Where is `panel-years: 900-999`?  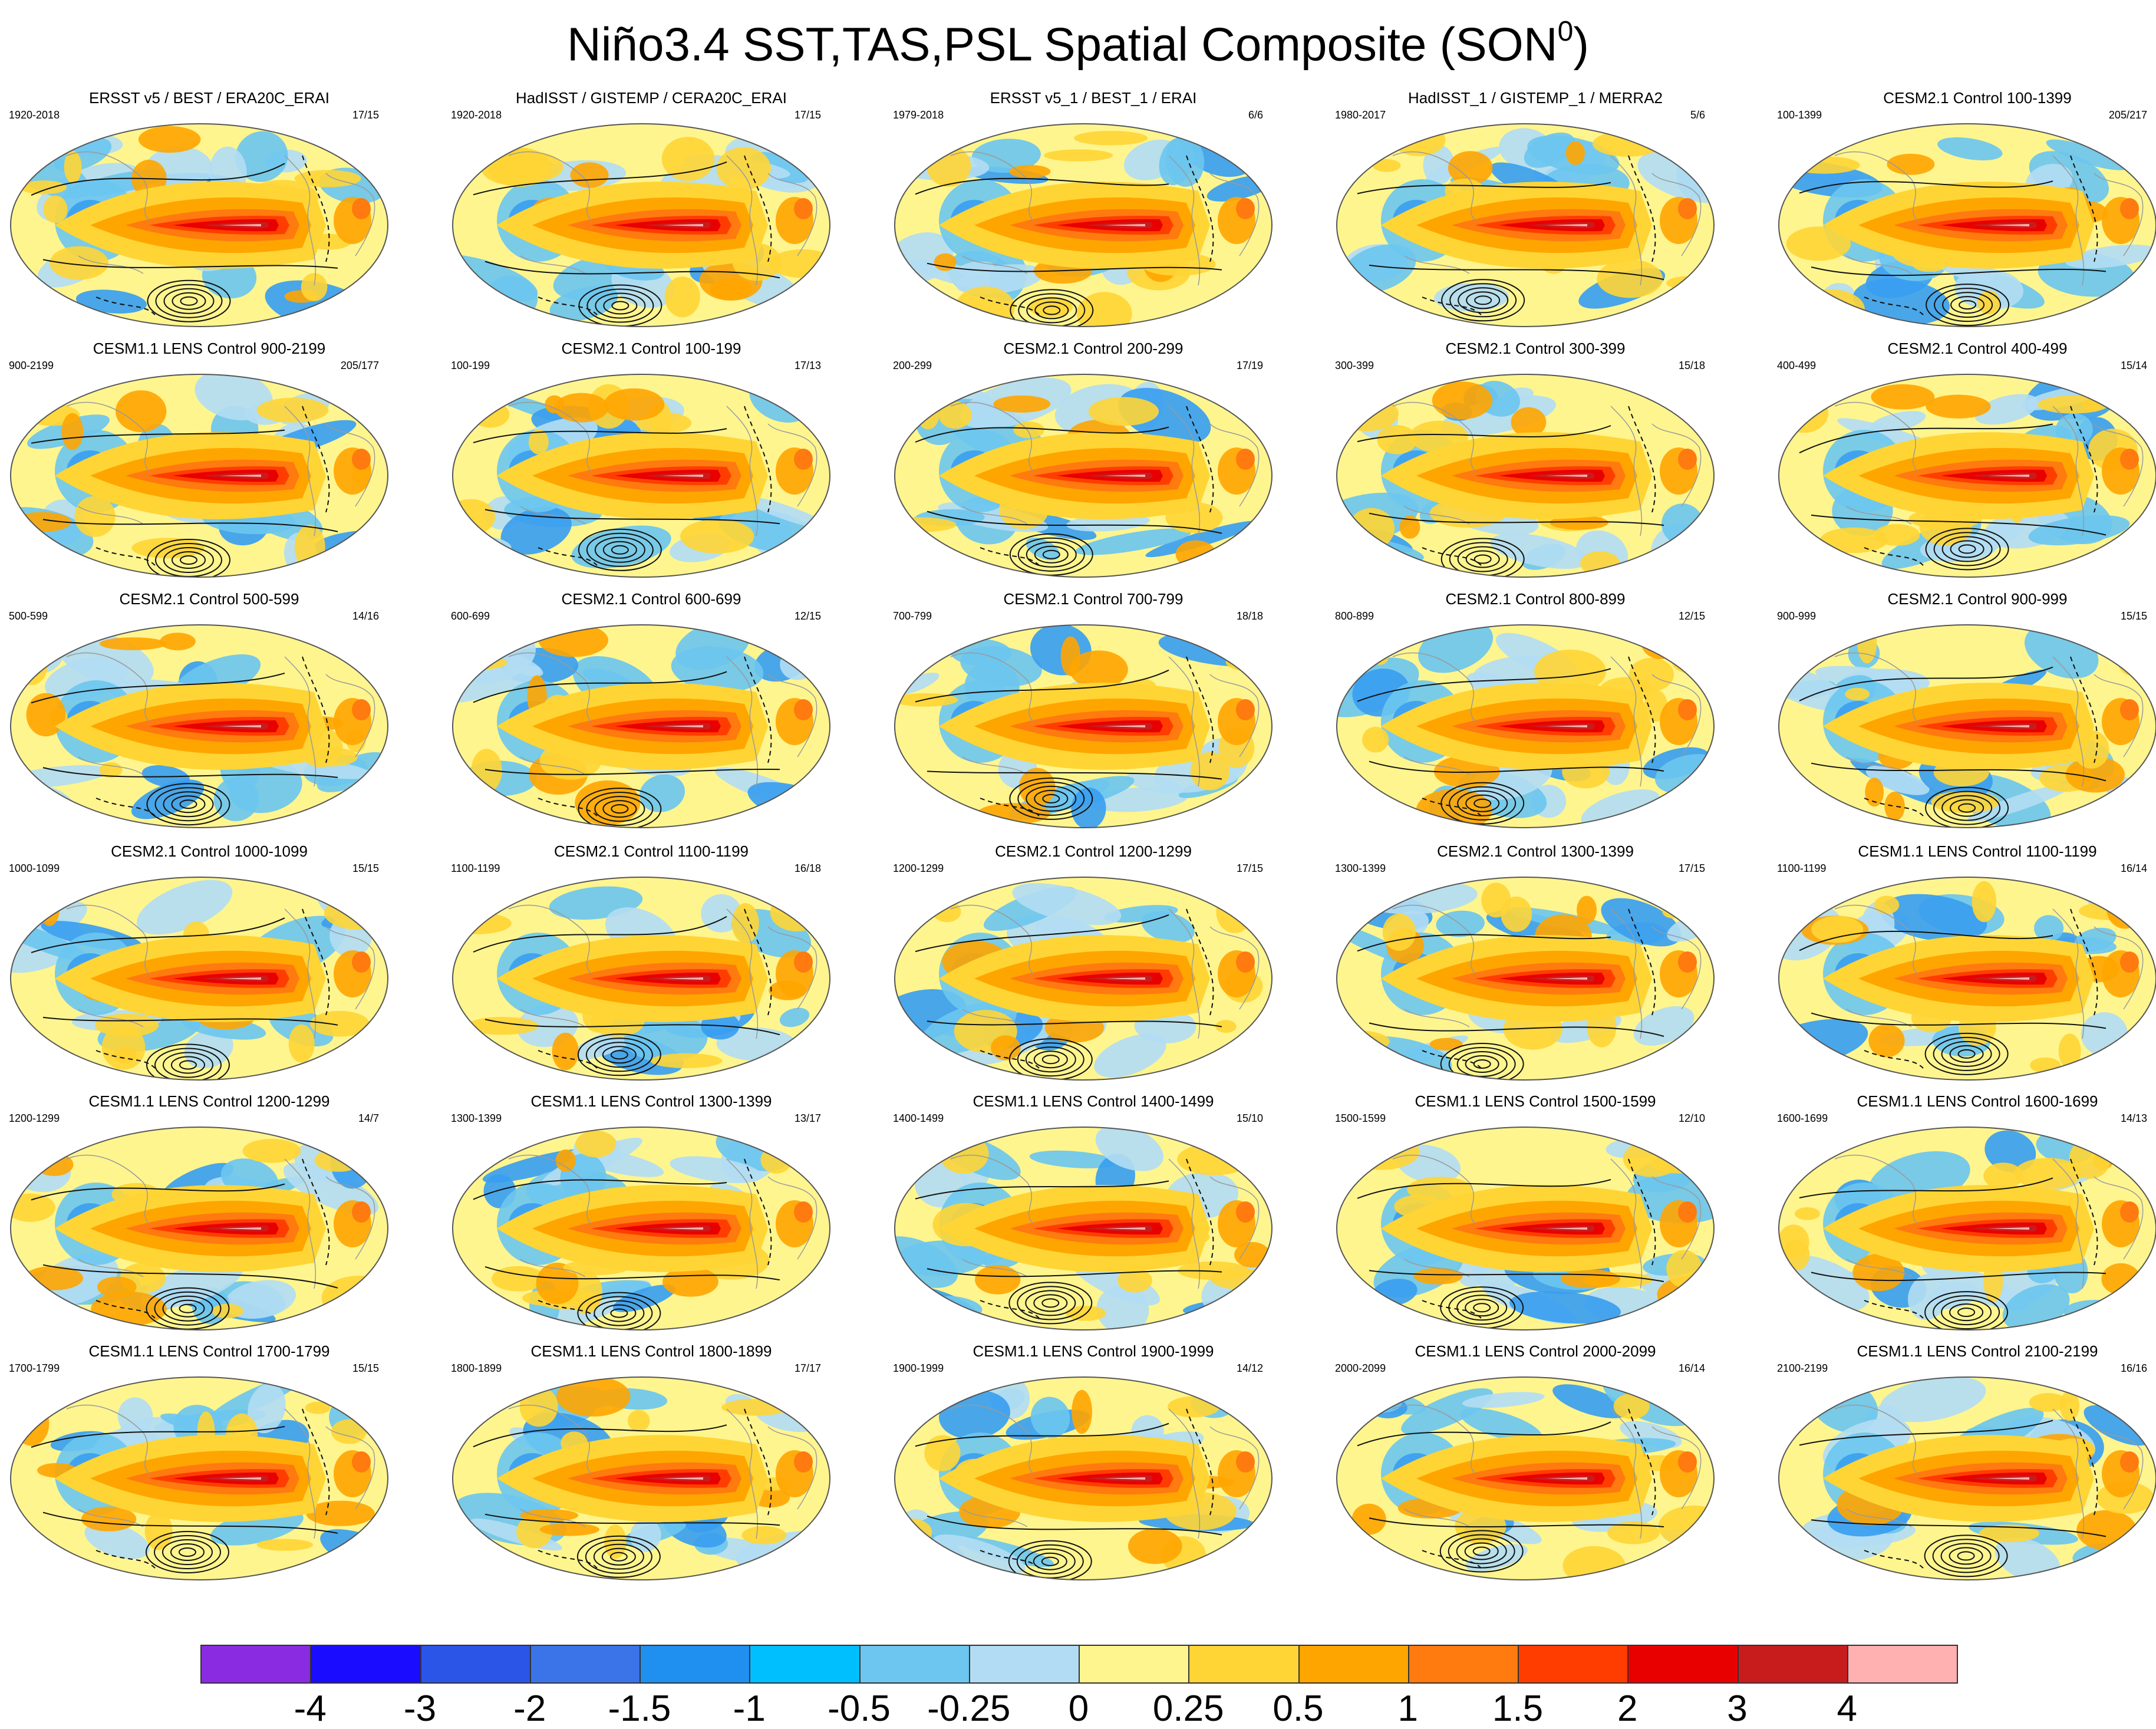
panel-years: 900-999 is located at coordinates (1797, 616).